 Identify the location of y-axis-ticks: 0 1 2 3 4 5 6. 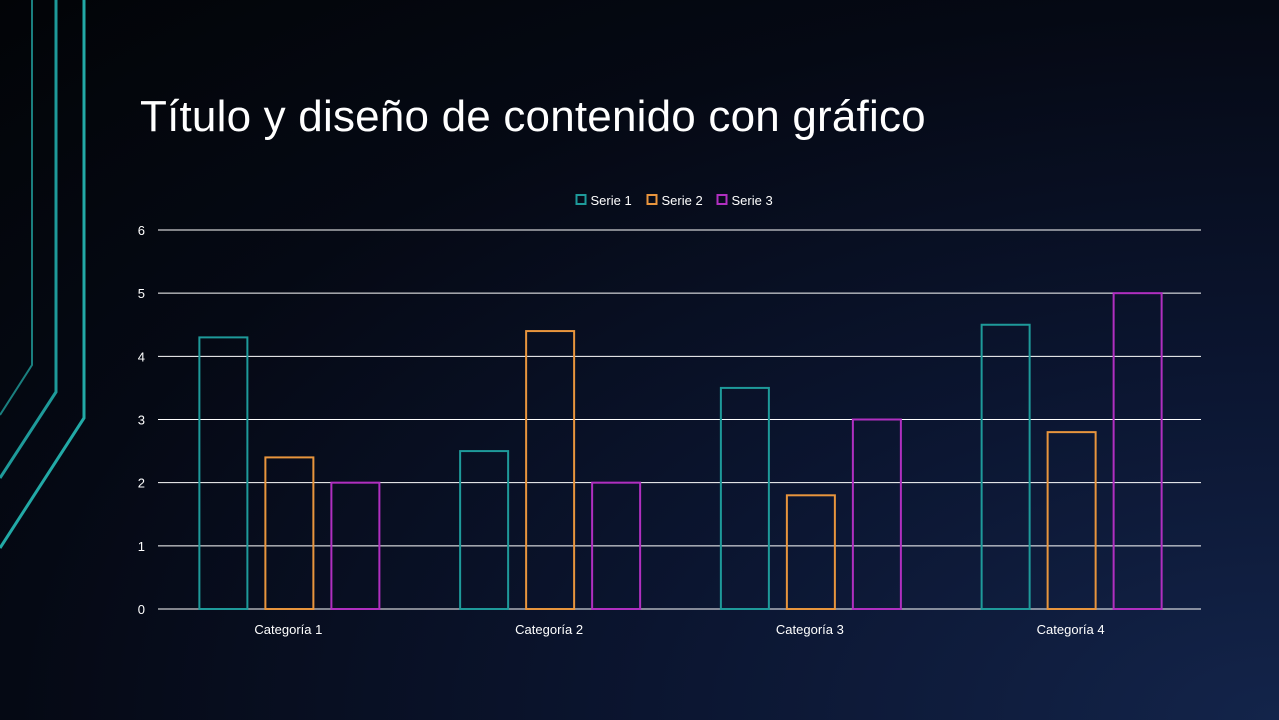
(141, 420).